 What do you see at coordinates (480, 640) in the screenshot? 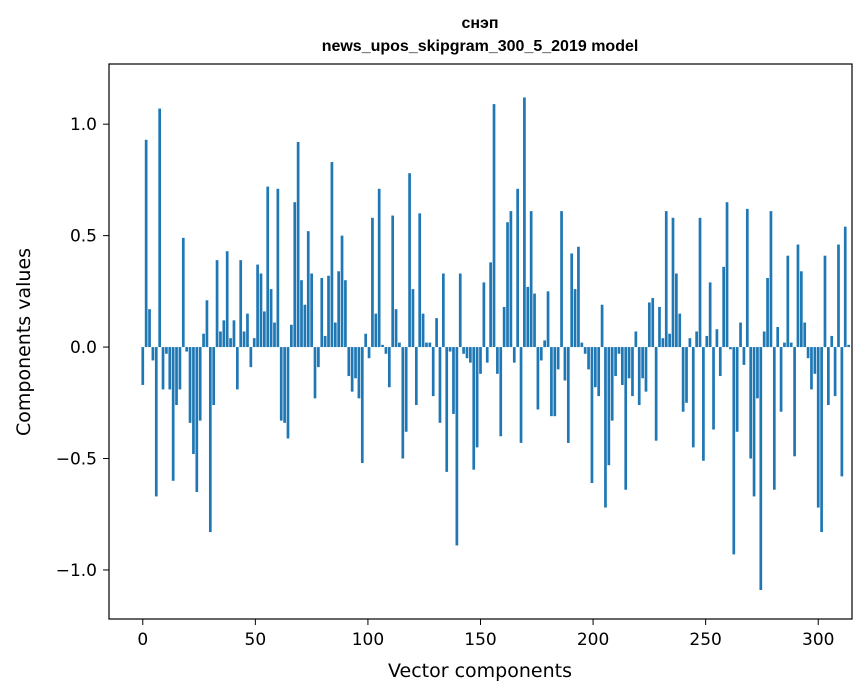
I see `x-tick-label: 150` at bounding box center [480, 640].